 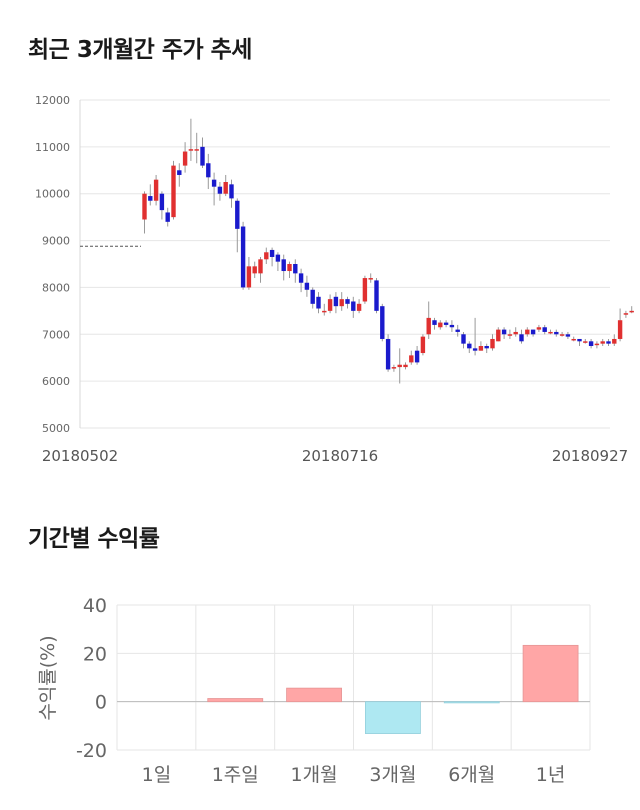 What do you see at coordinates (140, 50) in the screenshot?
I see `price-trend-title: 최근 3개월간 주가 추세` at bounding box center [140, 50].